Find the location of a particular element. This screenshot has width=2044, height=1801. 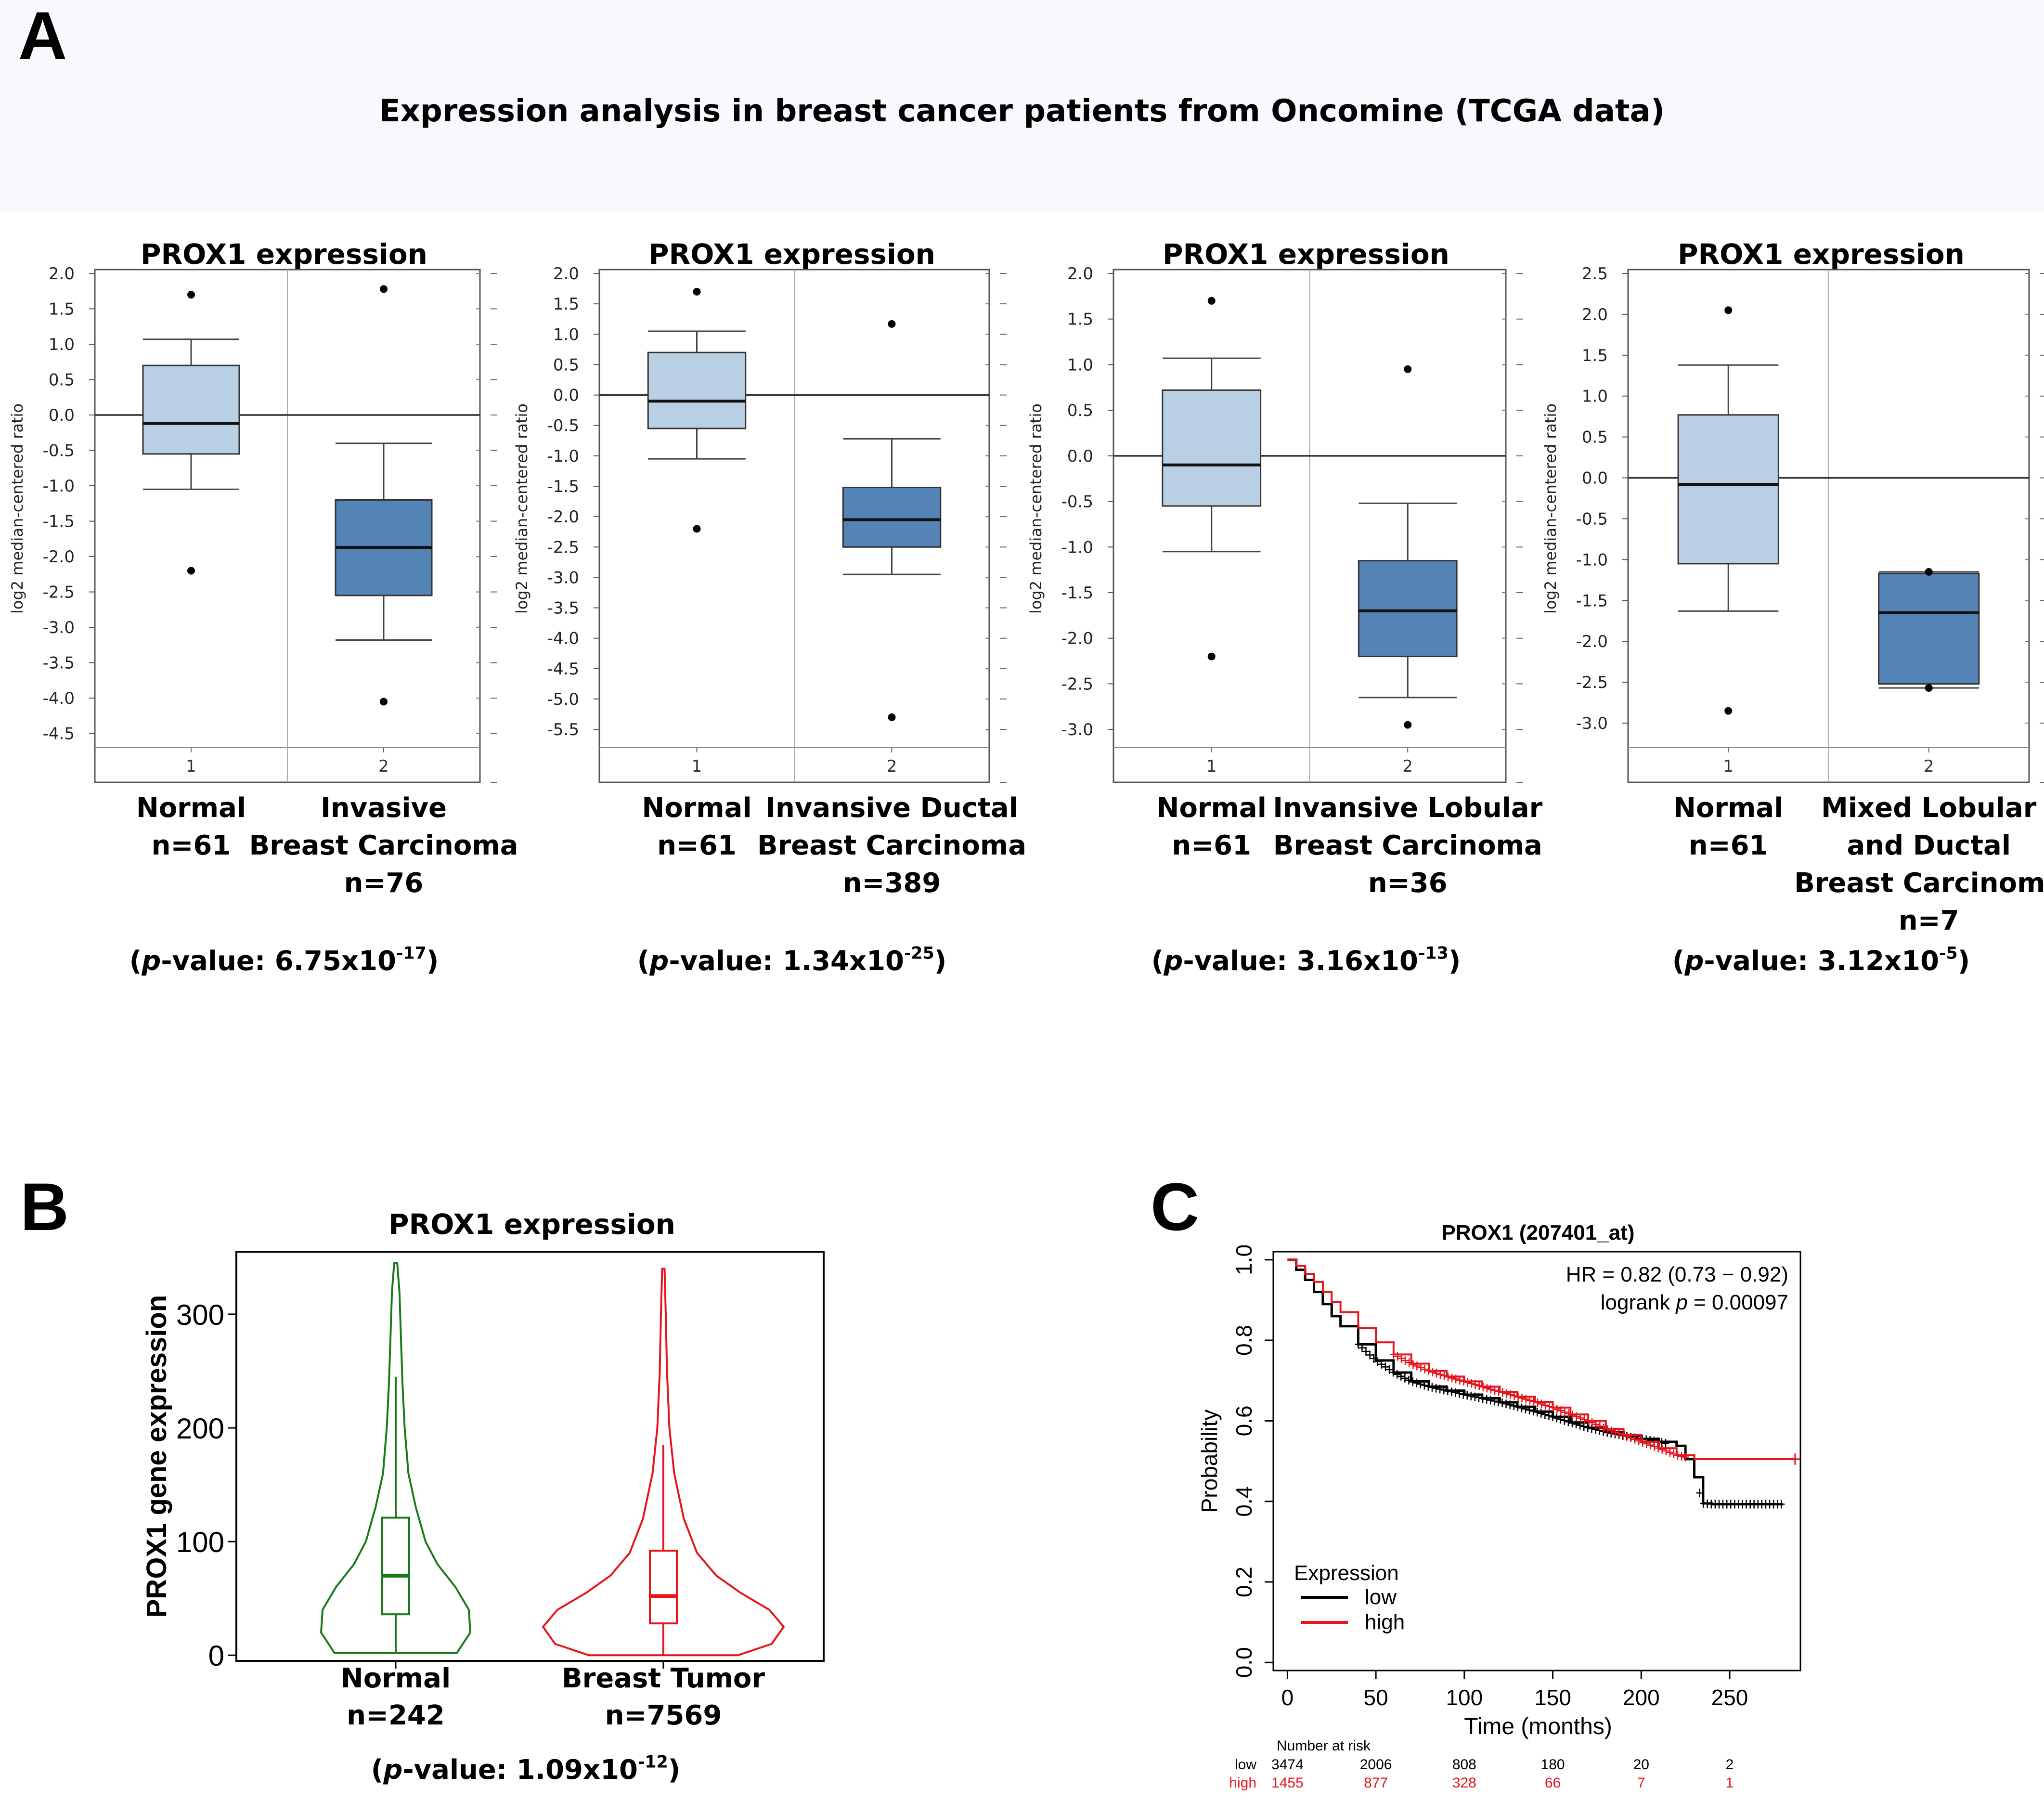

c-xtick-label: 200 is located at coordinates (1641, 1697).